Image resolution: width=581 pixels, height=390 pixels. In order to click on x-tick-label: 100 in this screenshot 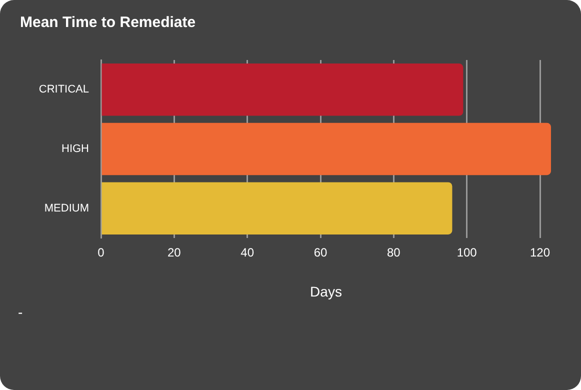, I will do `click(467, 253)`.